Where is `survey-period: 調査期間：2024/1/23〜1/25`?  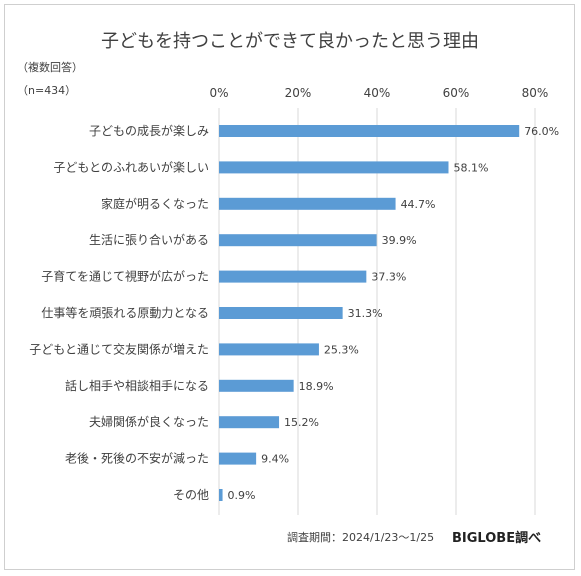
survey-period: 調査期間：2024/1/23〜1/25 is located at coordinates (360, 537).